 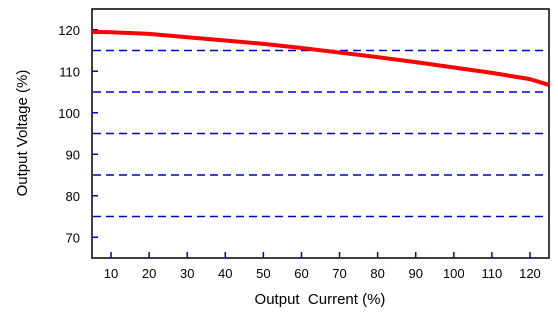 I want to click on x-axis-title: Output Current (%), so click(x=320, y=299).